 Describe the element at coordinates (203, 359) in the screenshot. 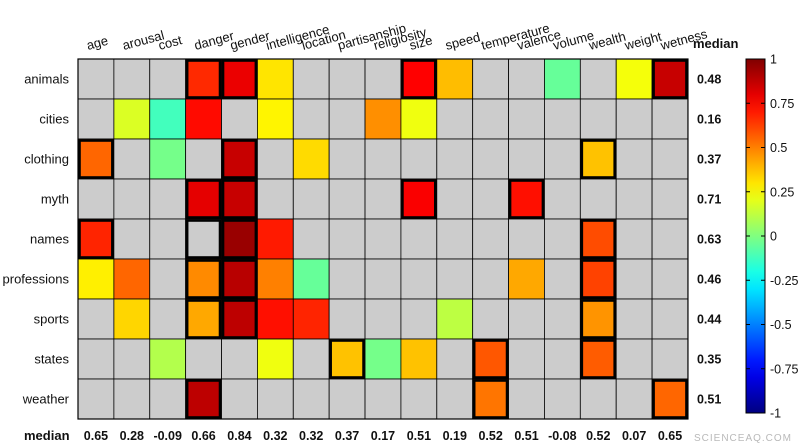

I see `cell-states-danger` at that location.